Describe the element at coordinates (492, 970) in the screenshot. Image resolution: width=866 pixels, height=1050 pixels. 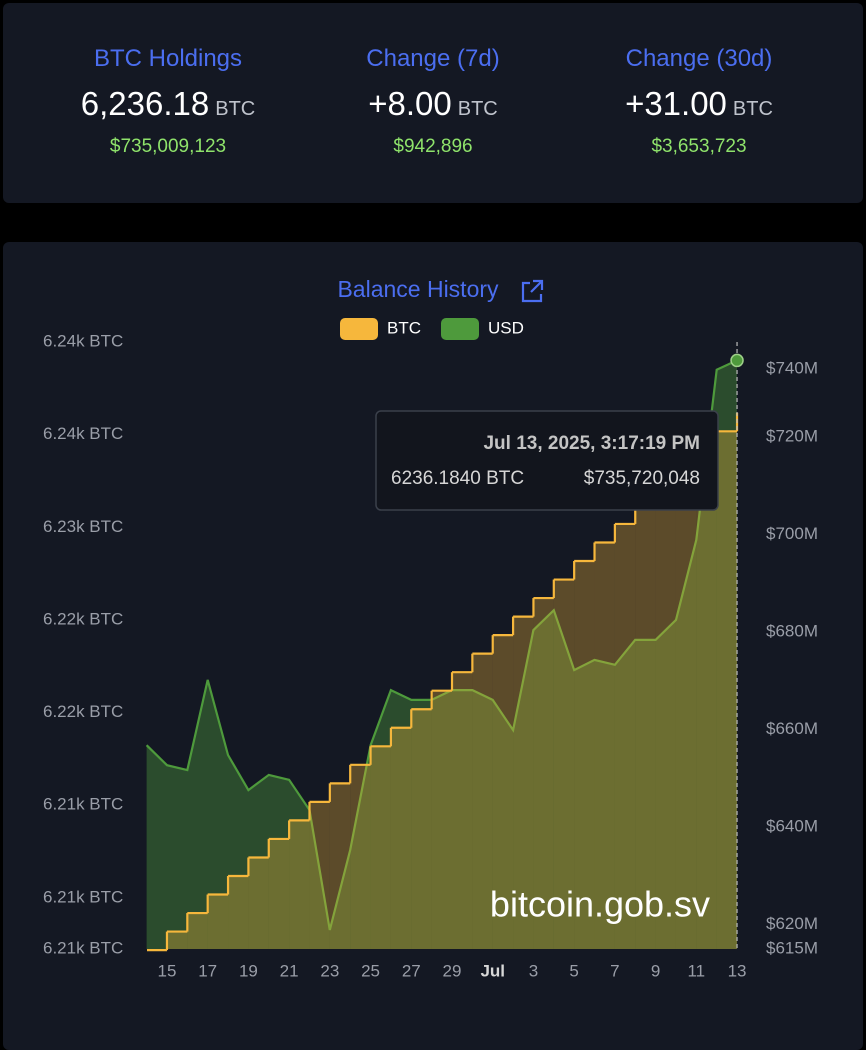
I see `x-tick-label: Jul` at that location.